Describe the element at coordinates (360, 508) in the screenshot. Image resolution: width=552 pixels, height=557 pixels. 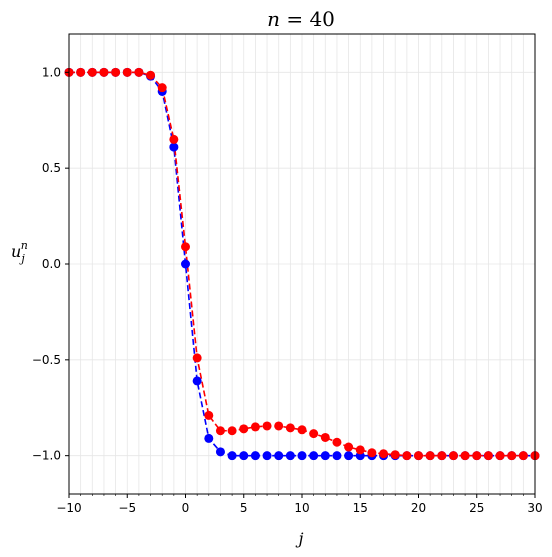
I see `x-tick-label: 15` at that location.